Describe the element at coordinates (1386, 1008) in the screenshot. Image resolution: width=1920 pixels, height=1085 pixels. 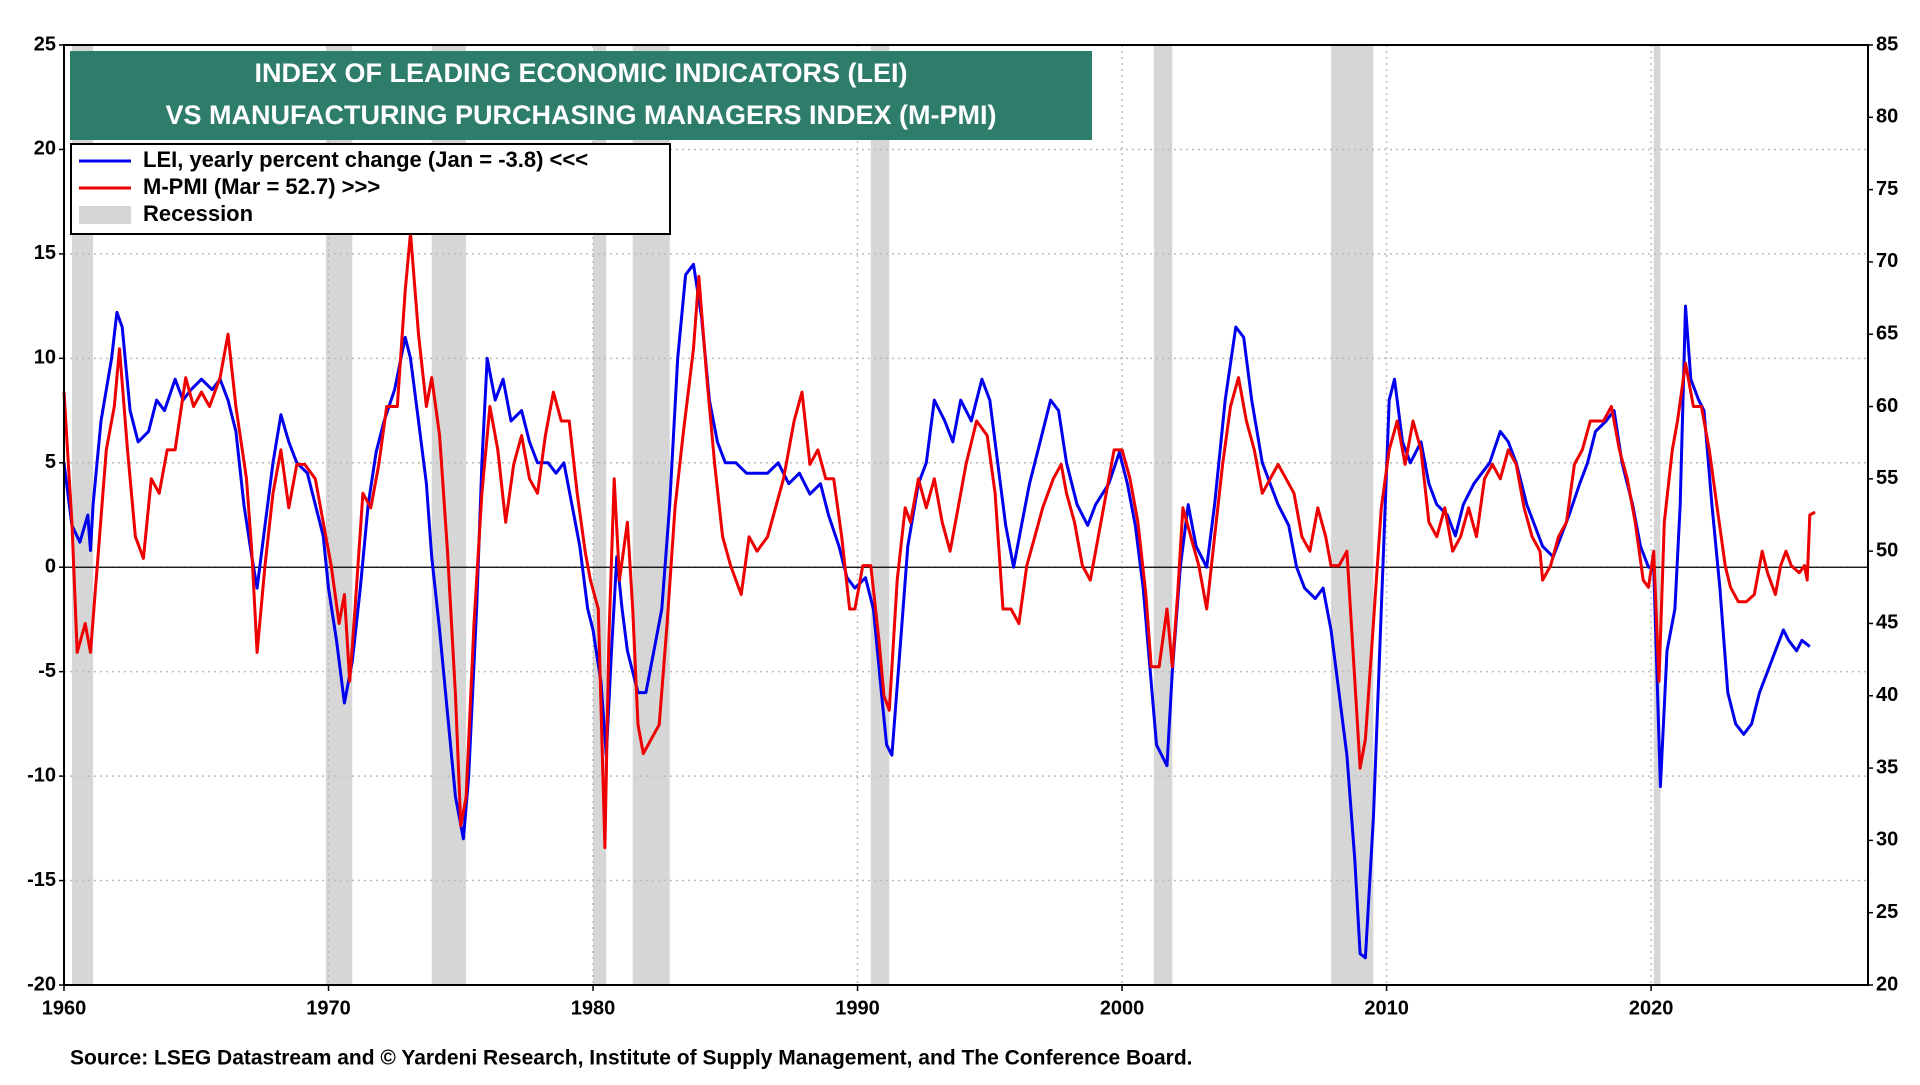
I see `x-tick-label: 2010` at that location.